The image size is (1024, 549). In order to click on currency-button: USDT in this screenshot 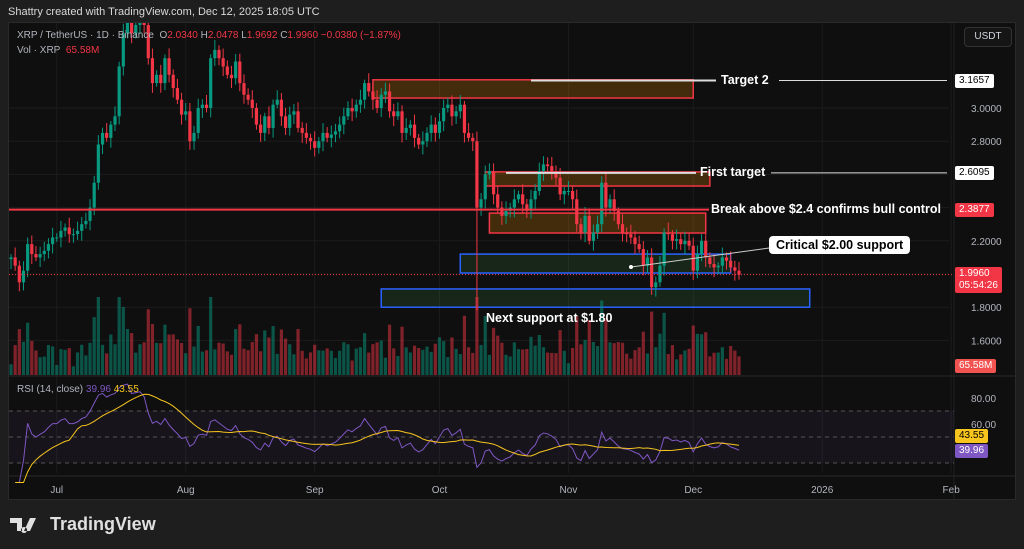, I will do `click(988, 37)`.